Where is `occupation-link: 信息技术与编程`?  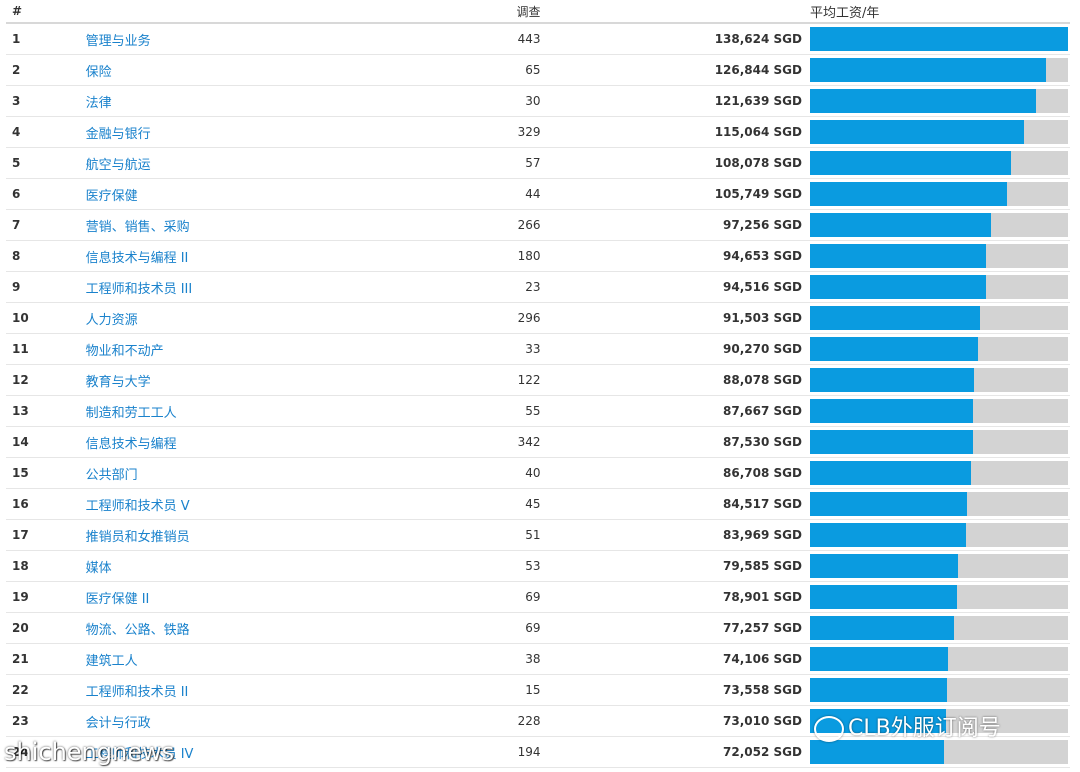 occupation-link: 信息技术与编程 is located at coordinates (131, 444).